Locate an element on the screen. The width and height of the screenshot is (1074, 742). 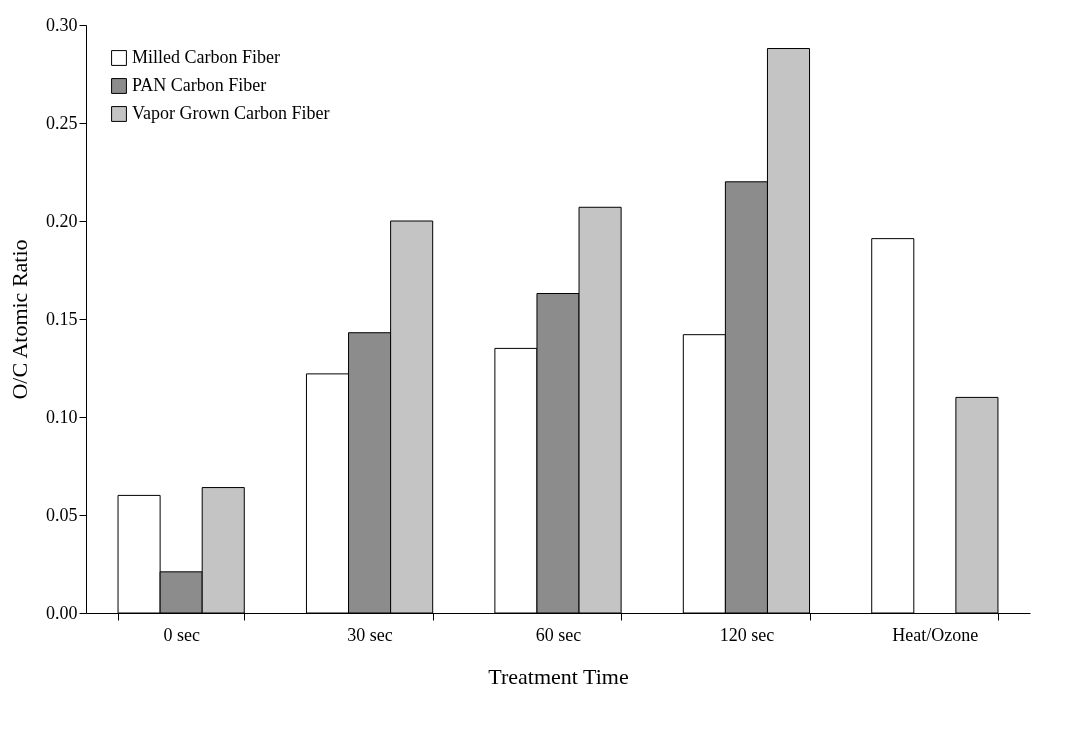
x-tick-label: 120 sec is located at coordinates (747, 634).